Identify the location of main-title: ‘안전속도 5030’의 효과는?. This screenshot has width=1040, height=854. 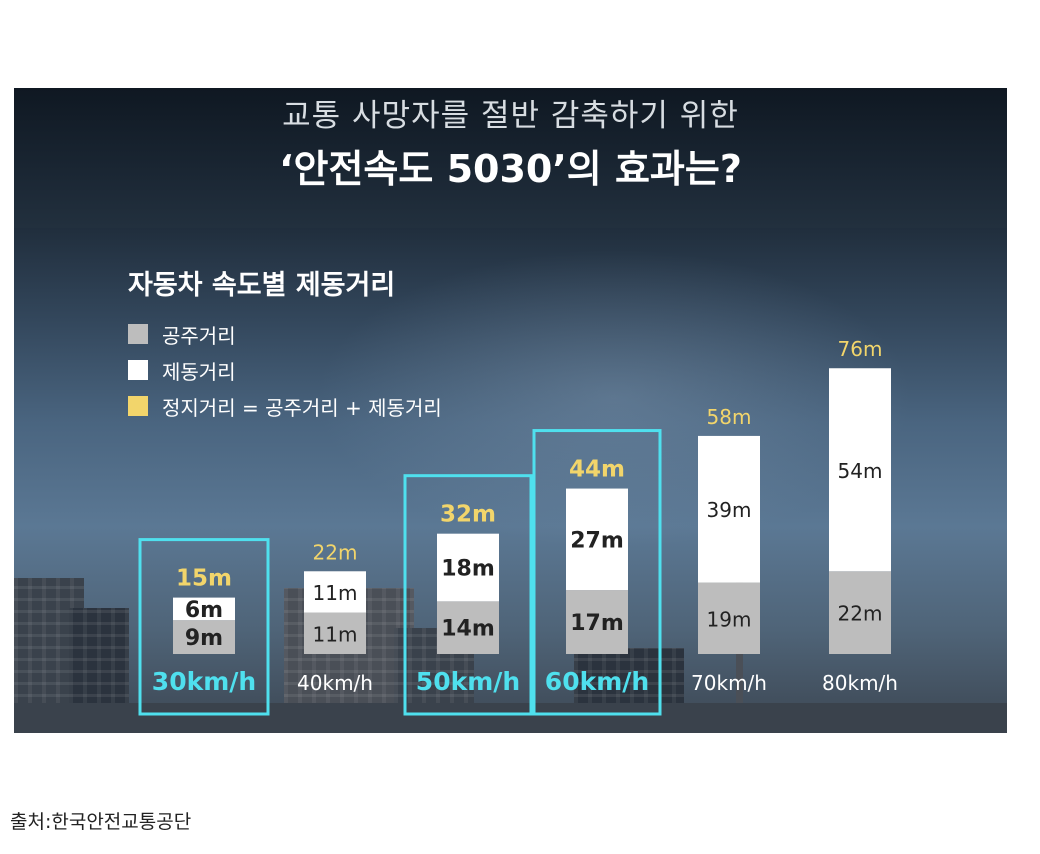
(510, 169).